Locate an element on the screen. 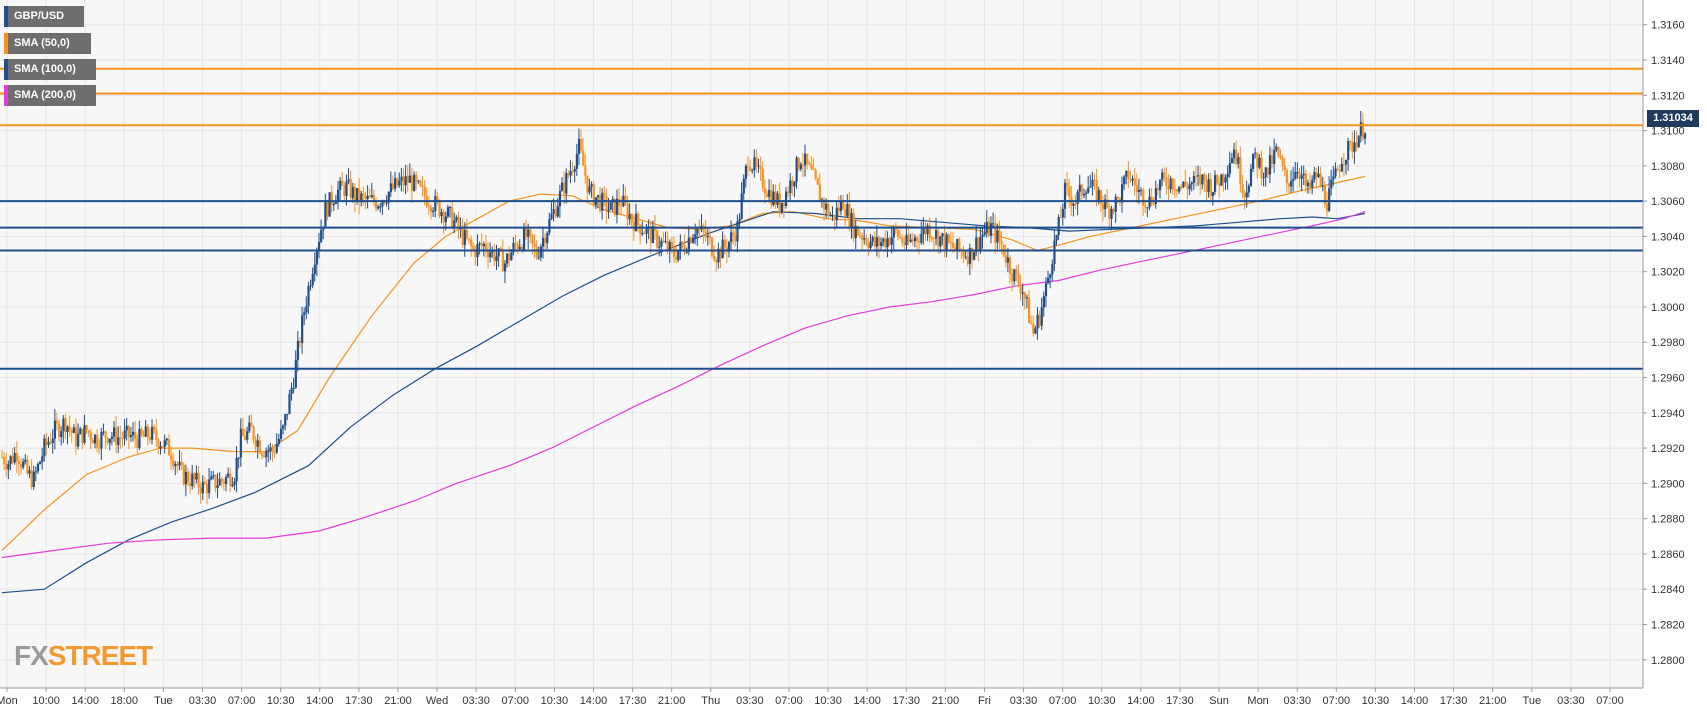 The image size is (1707, 717). x-tick-label: Tue is located at coordinates (1532, 701).